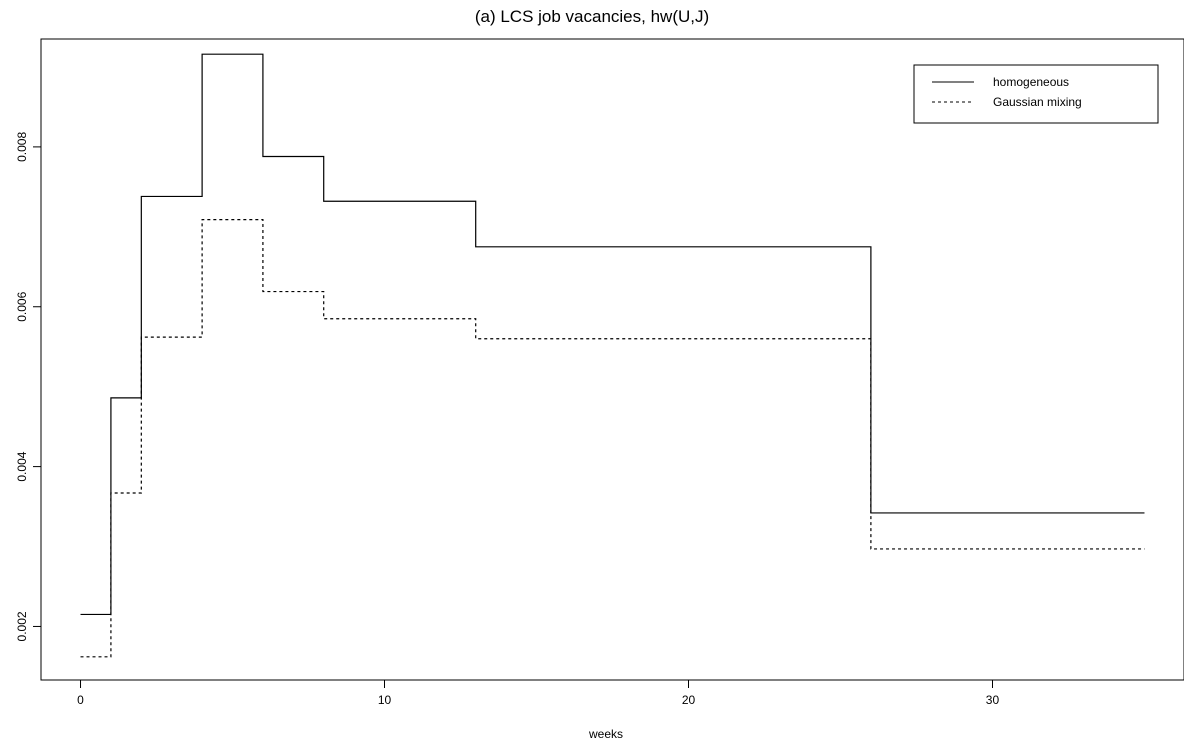 The height and width of the screenshot is (747, 1184). Describe the element at coordinates (1037, 102) in the screenshot. I see `legend-label-gaussian-mixing: Gaussian mixing` at that location.